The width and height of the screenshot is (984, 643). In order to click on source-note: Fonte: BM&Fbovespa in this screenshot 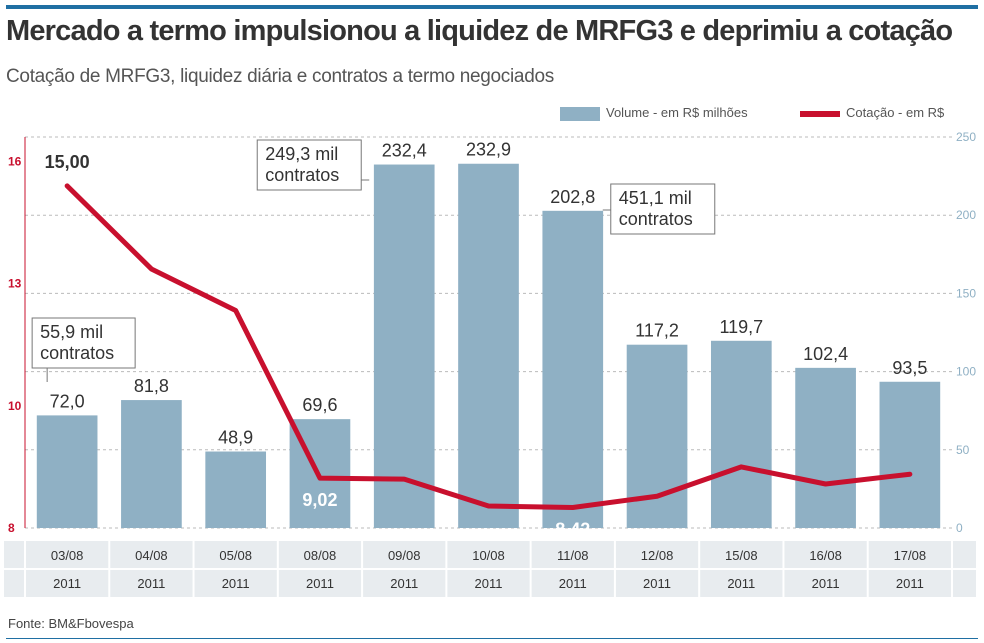, I will do `click(71, 623)`.